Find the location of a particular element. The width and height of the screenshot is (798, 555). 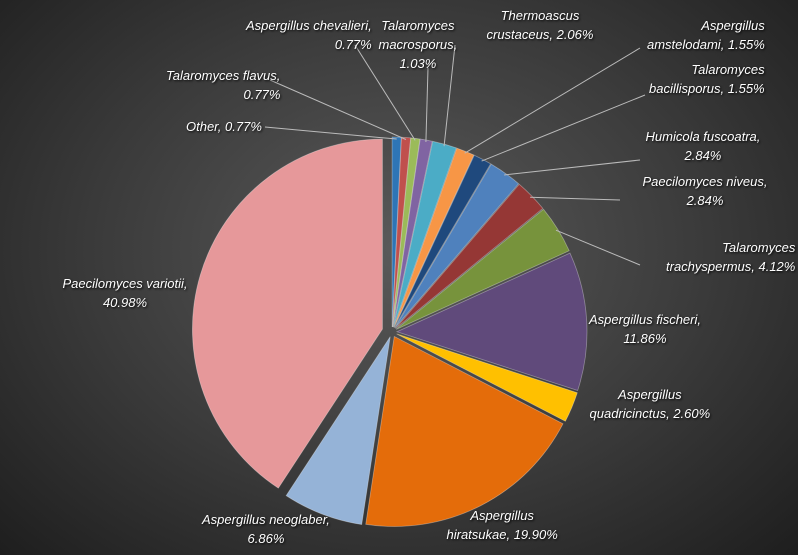

data-label: Aspergillus quadricinctus, 2.60% is located at coordinates (650, 404).